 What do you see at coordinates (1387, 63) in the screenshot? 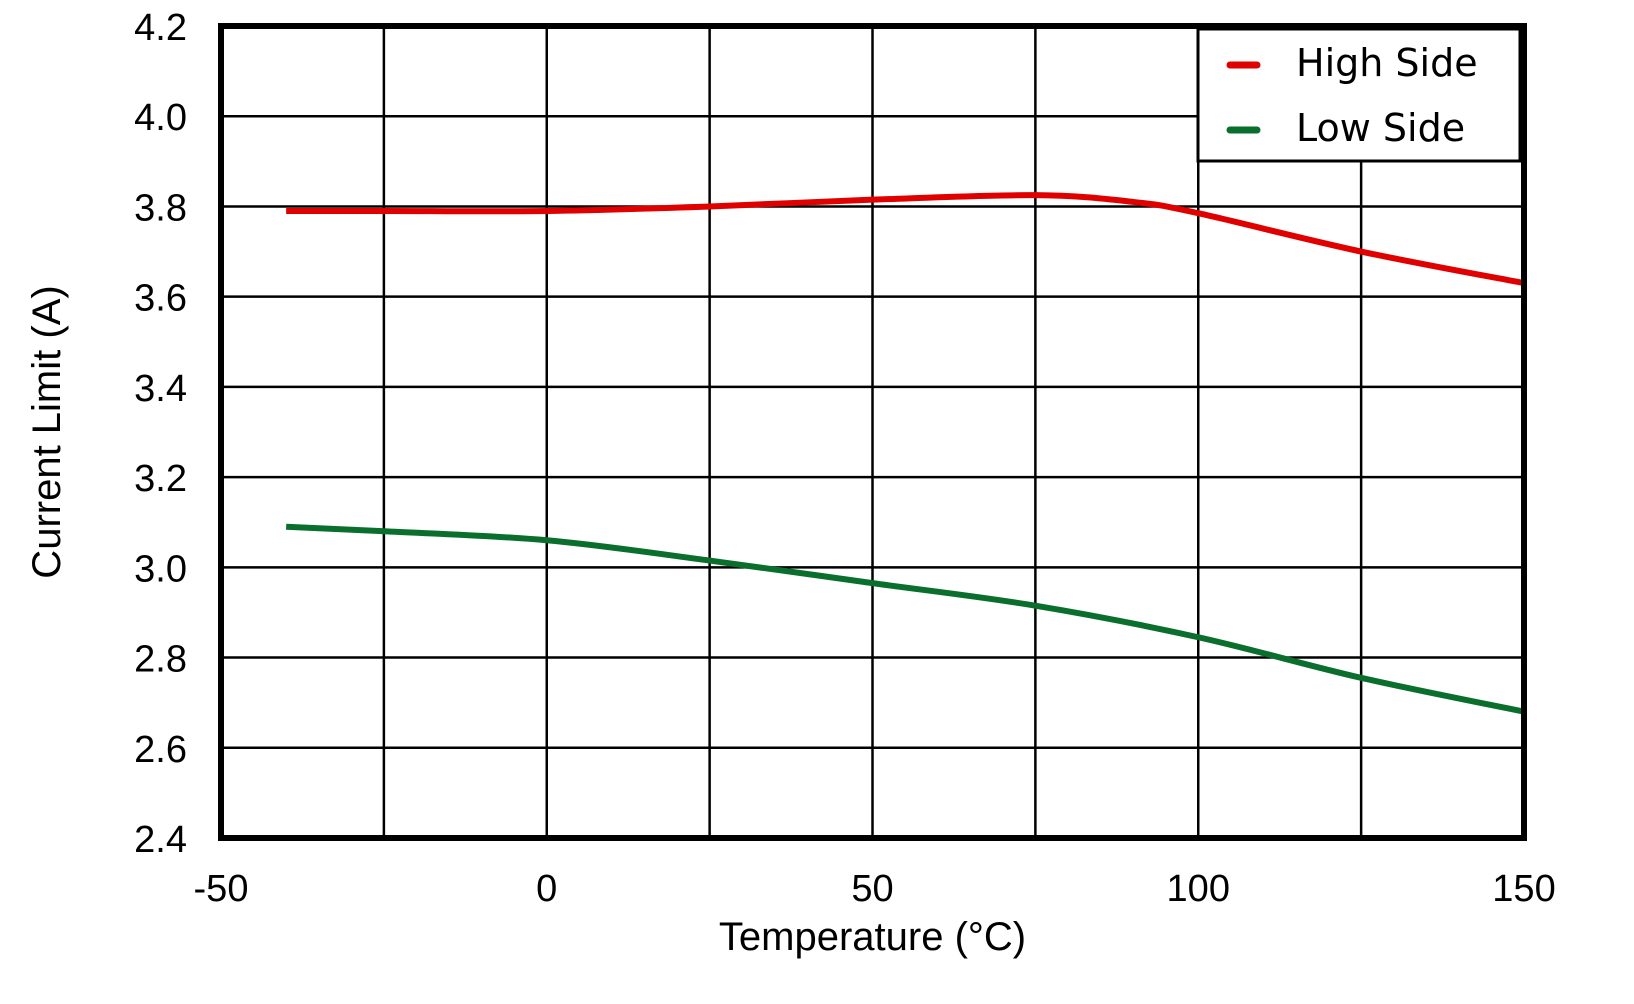
I see `legend-label-high-side: High Side` at bounding box center [1387, 63].